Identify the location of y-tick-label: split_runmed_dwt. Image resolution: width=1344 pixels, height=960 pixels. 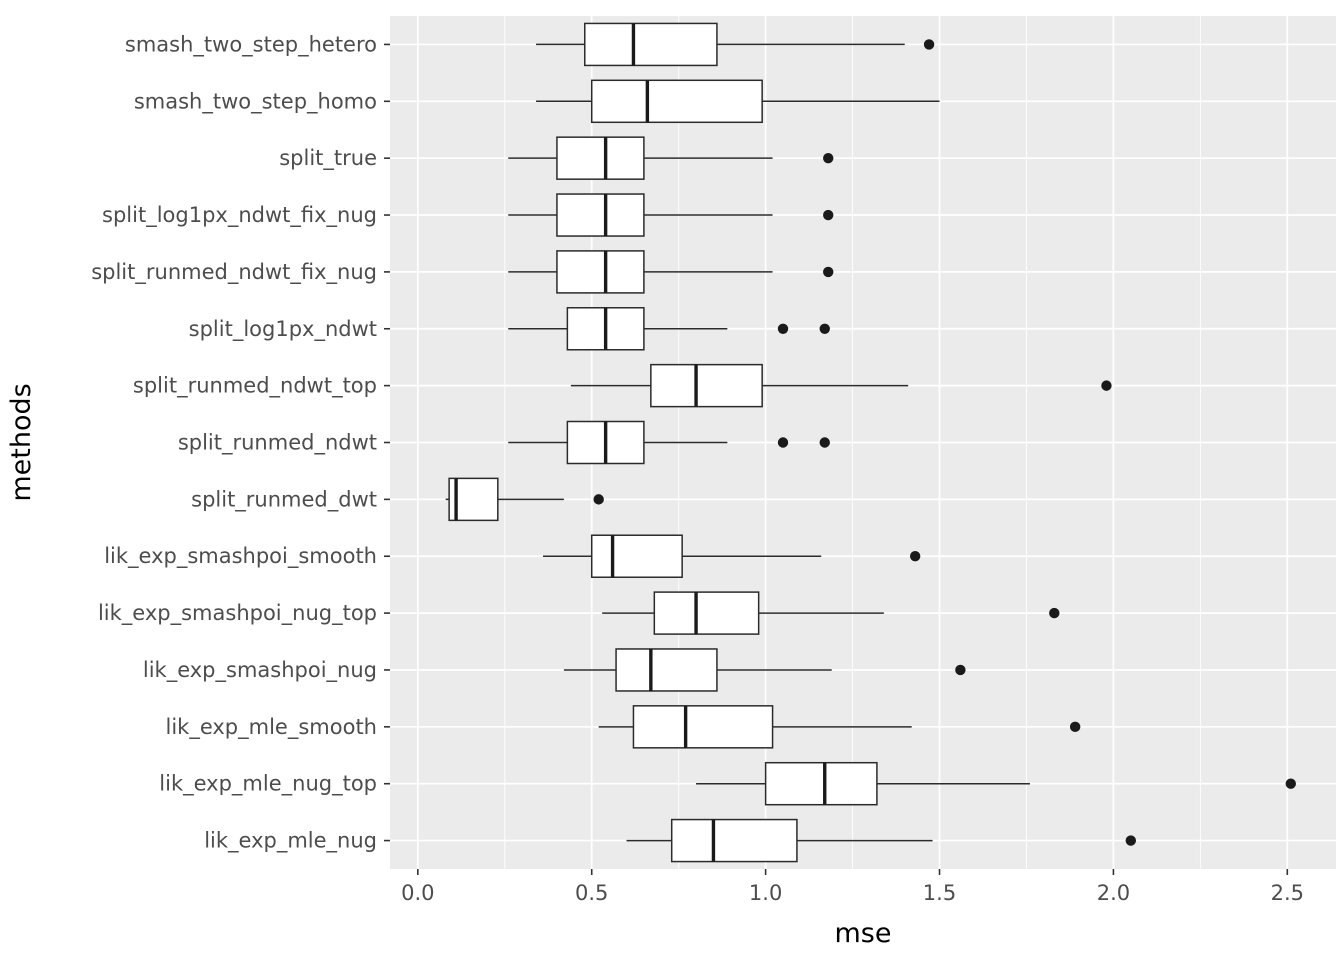
(284, 499).